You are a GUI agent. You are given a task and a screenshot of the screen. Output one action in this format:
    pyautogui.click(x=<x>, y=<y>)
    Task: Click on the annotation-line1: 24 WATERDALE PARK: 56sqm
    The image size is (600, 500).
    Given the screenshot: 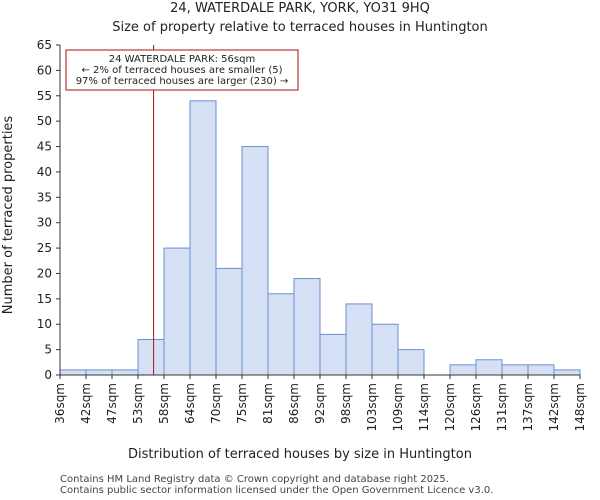 What is the action you would take?
    pyautogui.click(x=182, y=59)
    